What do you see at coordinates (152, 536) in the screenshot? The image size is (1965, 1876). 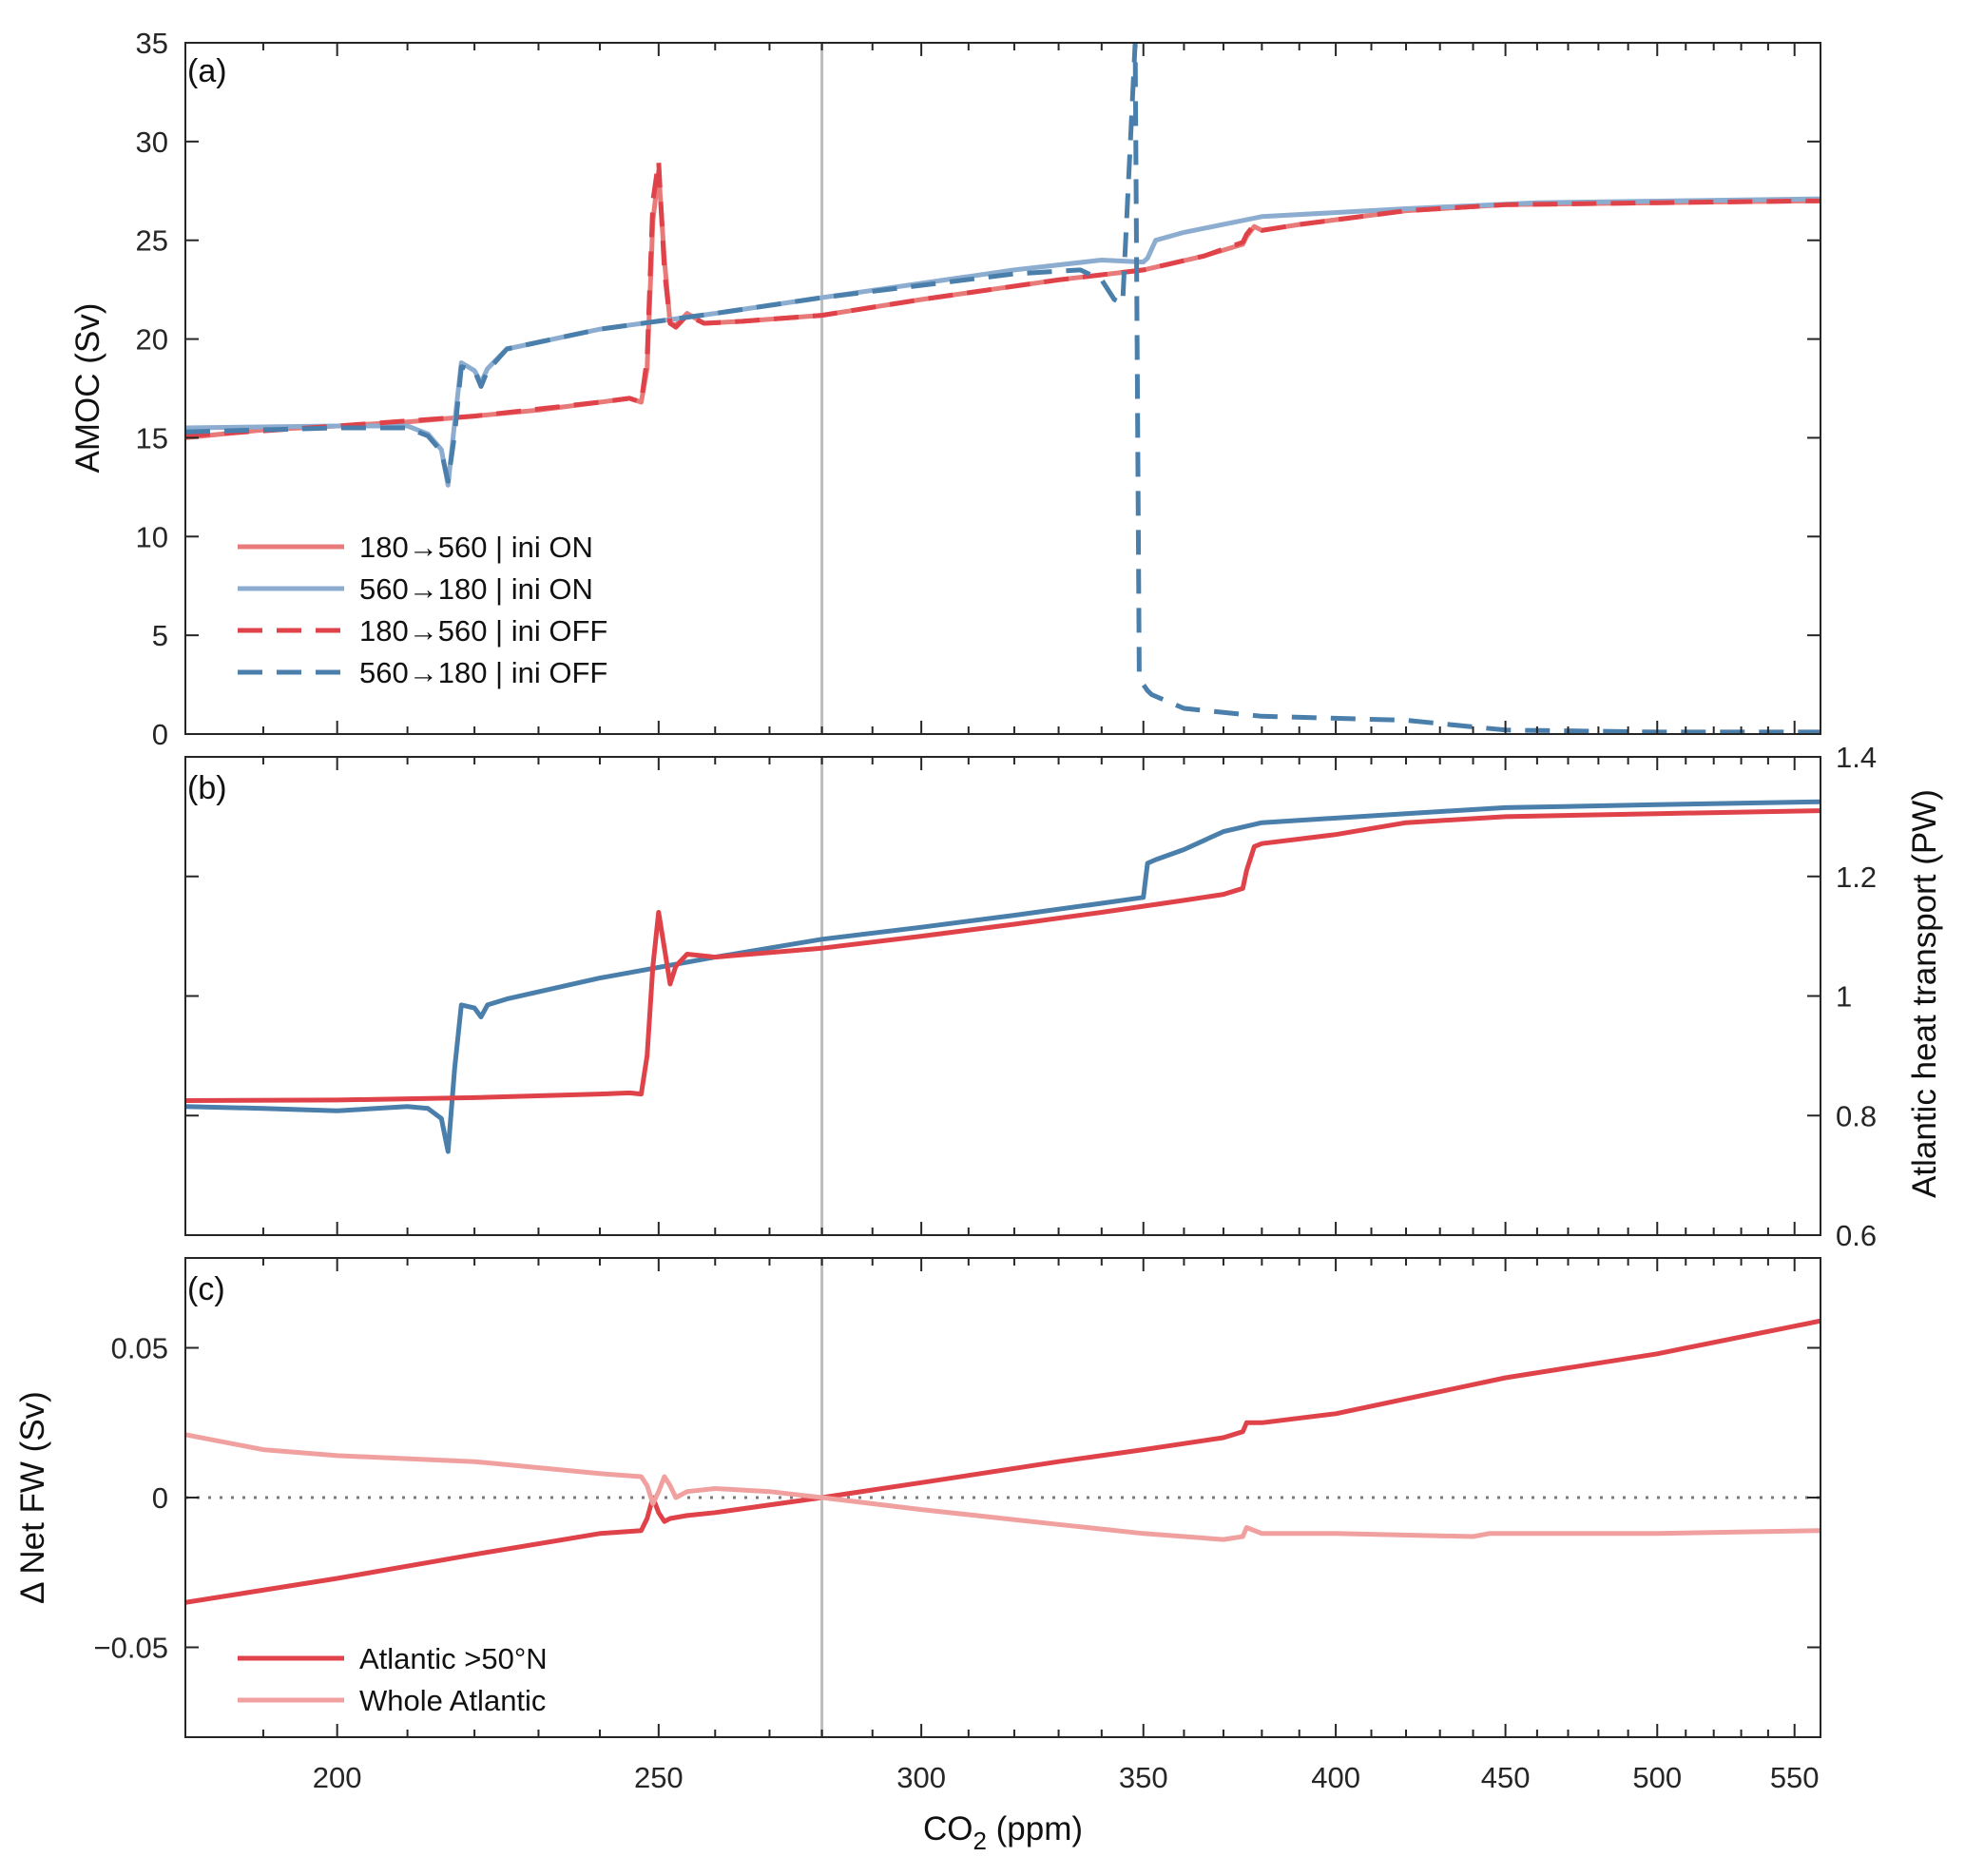 I see `panel-a-y-tick-label: 10` at bounding box center [152, 536].